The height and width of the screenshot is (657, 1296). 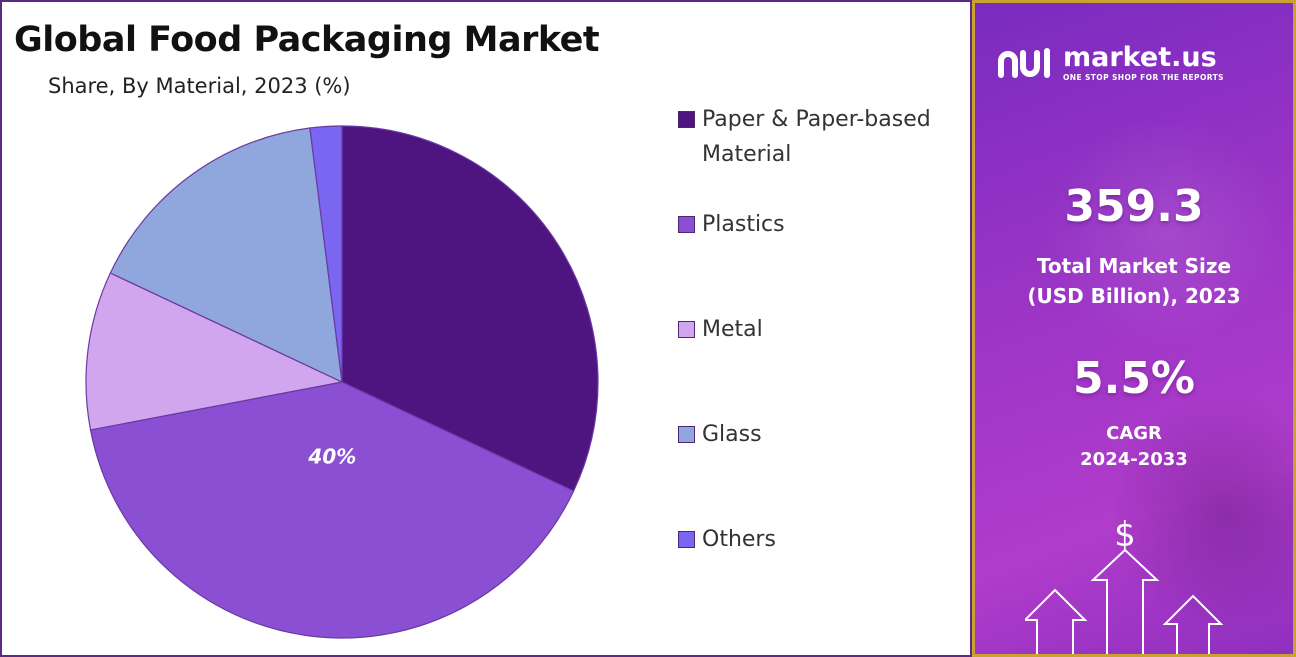 What do you see at coordinates (331, 457) in the screenshot?
I see `pie-data-label-plastics: 40%` at bounding box center [331, 457].